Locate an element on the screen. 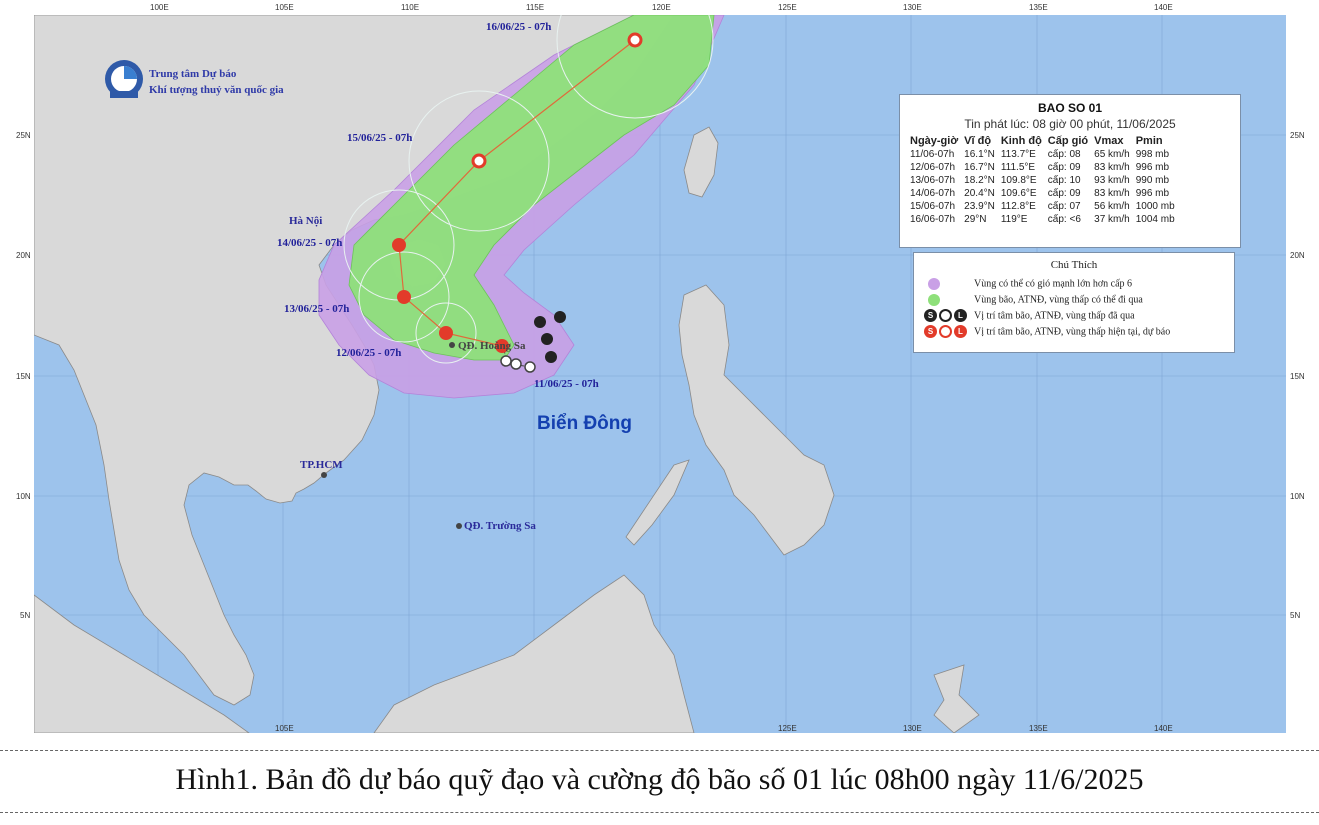  table-cell: cấp: 10 is located at coordinates (1064, 180).